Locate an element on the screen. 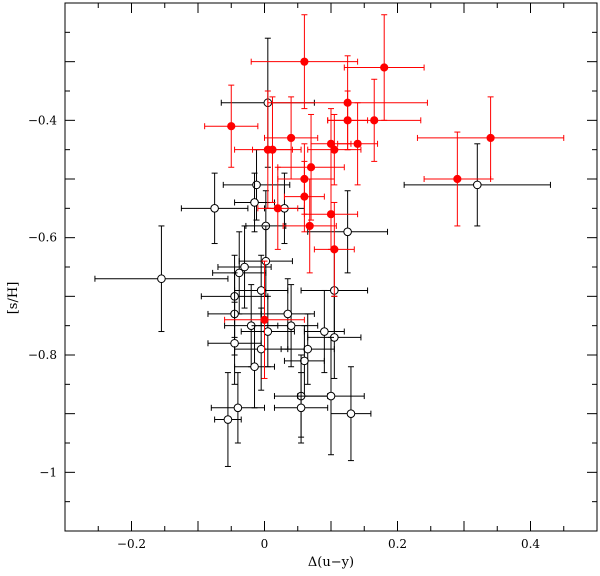 Image resolution: width=600 pixels, height=576 pixels. x-tick-label: −0.2 is located at coordinates (131, 544).